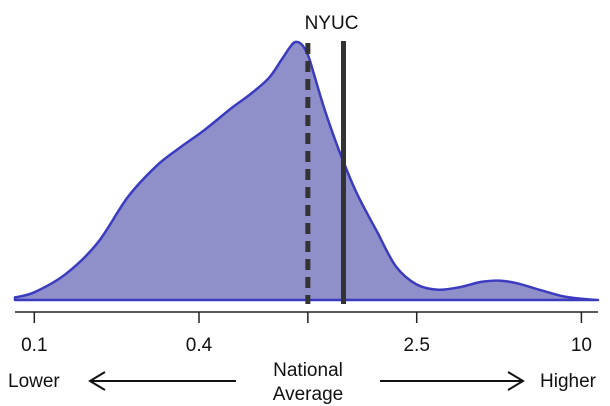 The width and height of the screenshot is (610, 406). What do you see at coordinates (332, 23) in the screenshot?
I see `nyuc-label: NYUC` at bounding box center [332, 23].